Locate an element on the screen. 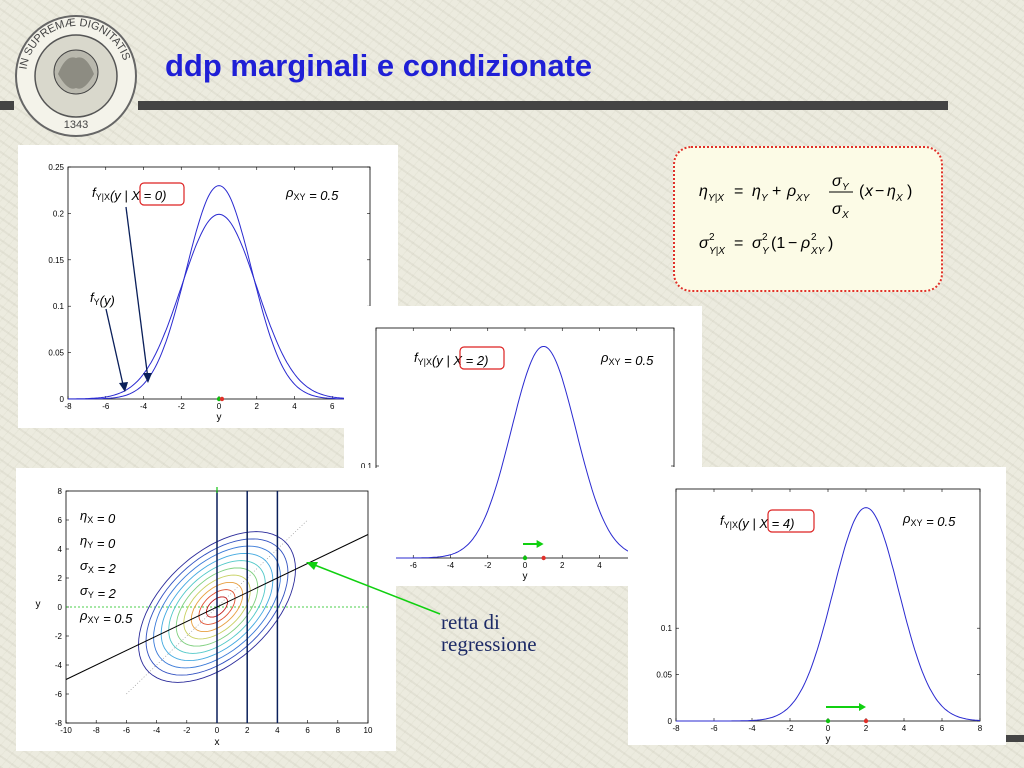 The height and width of the screenshot is (768, 1024). y-tick-label: 0.2 is located at coordinates (59, 213).